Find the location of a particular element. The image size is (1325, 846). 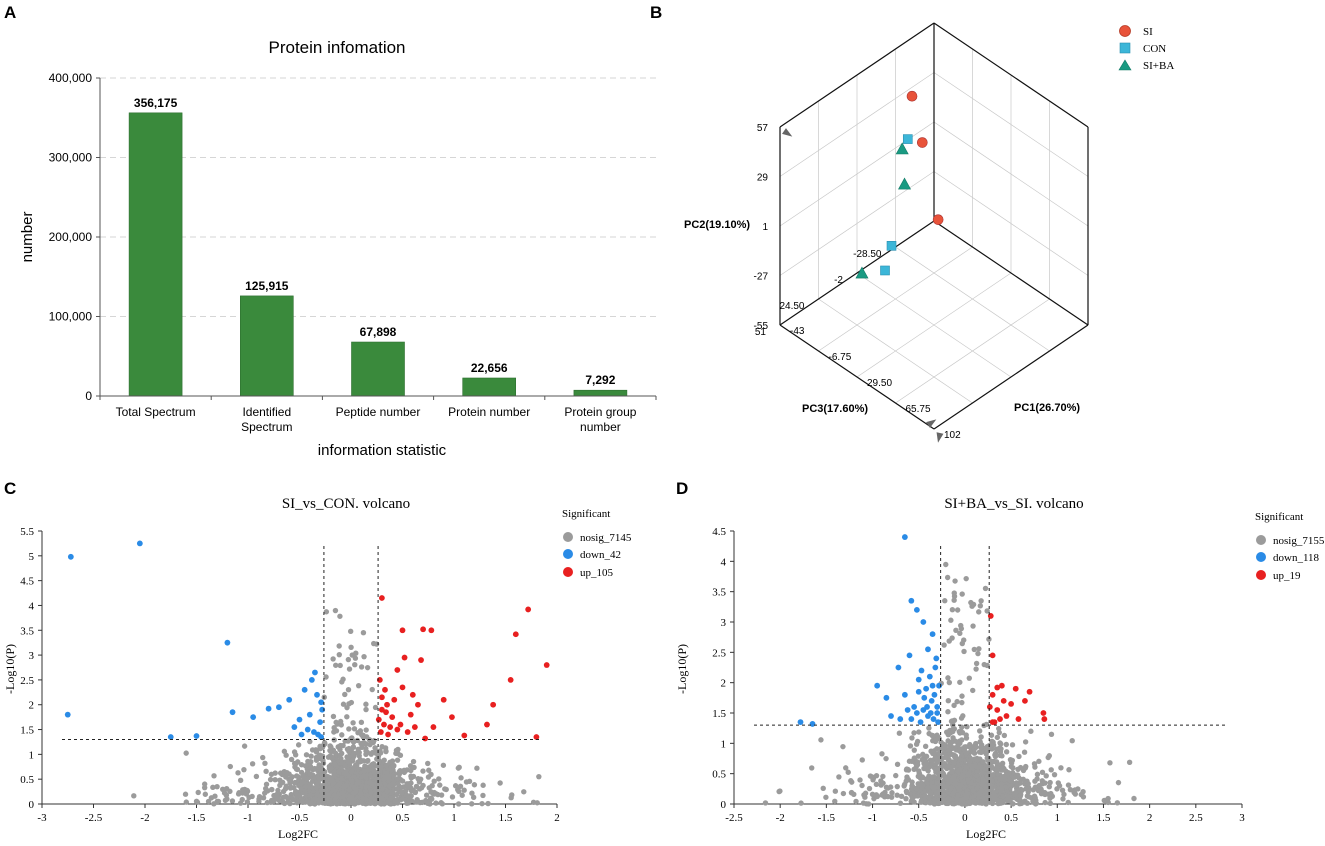

y-tick-label: 100,000 is located at coordinates (71, 317).